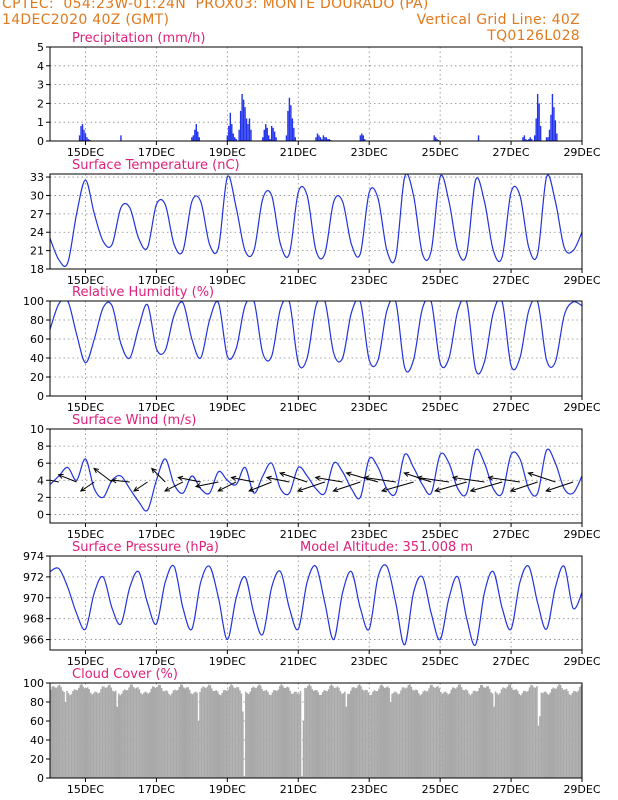 This screenshot has width=618, height=800. I want to click on precip-ytick-label: 1, so click(40, 122).